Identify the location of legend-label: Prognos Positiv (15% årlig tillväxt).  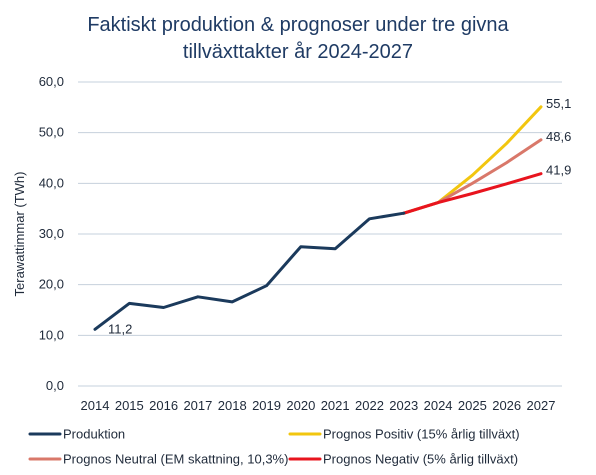
(421, 434).